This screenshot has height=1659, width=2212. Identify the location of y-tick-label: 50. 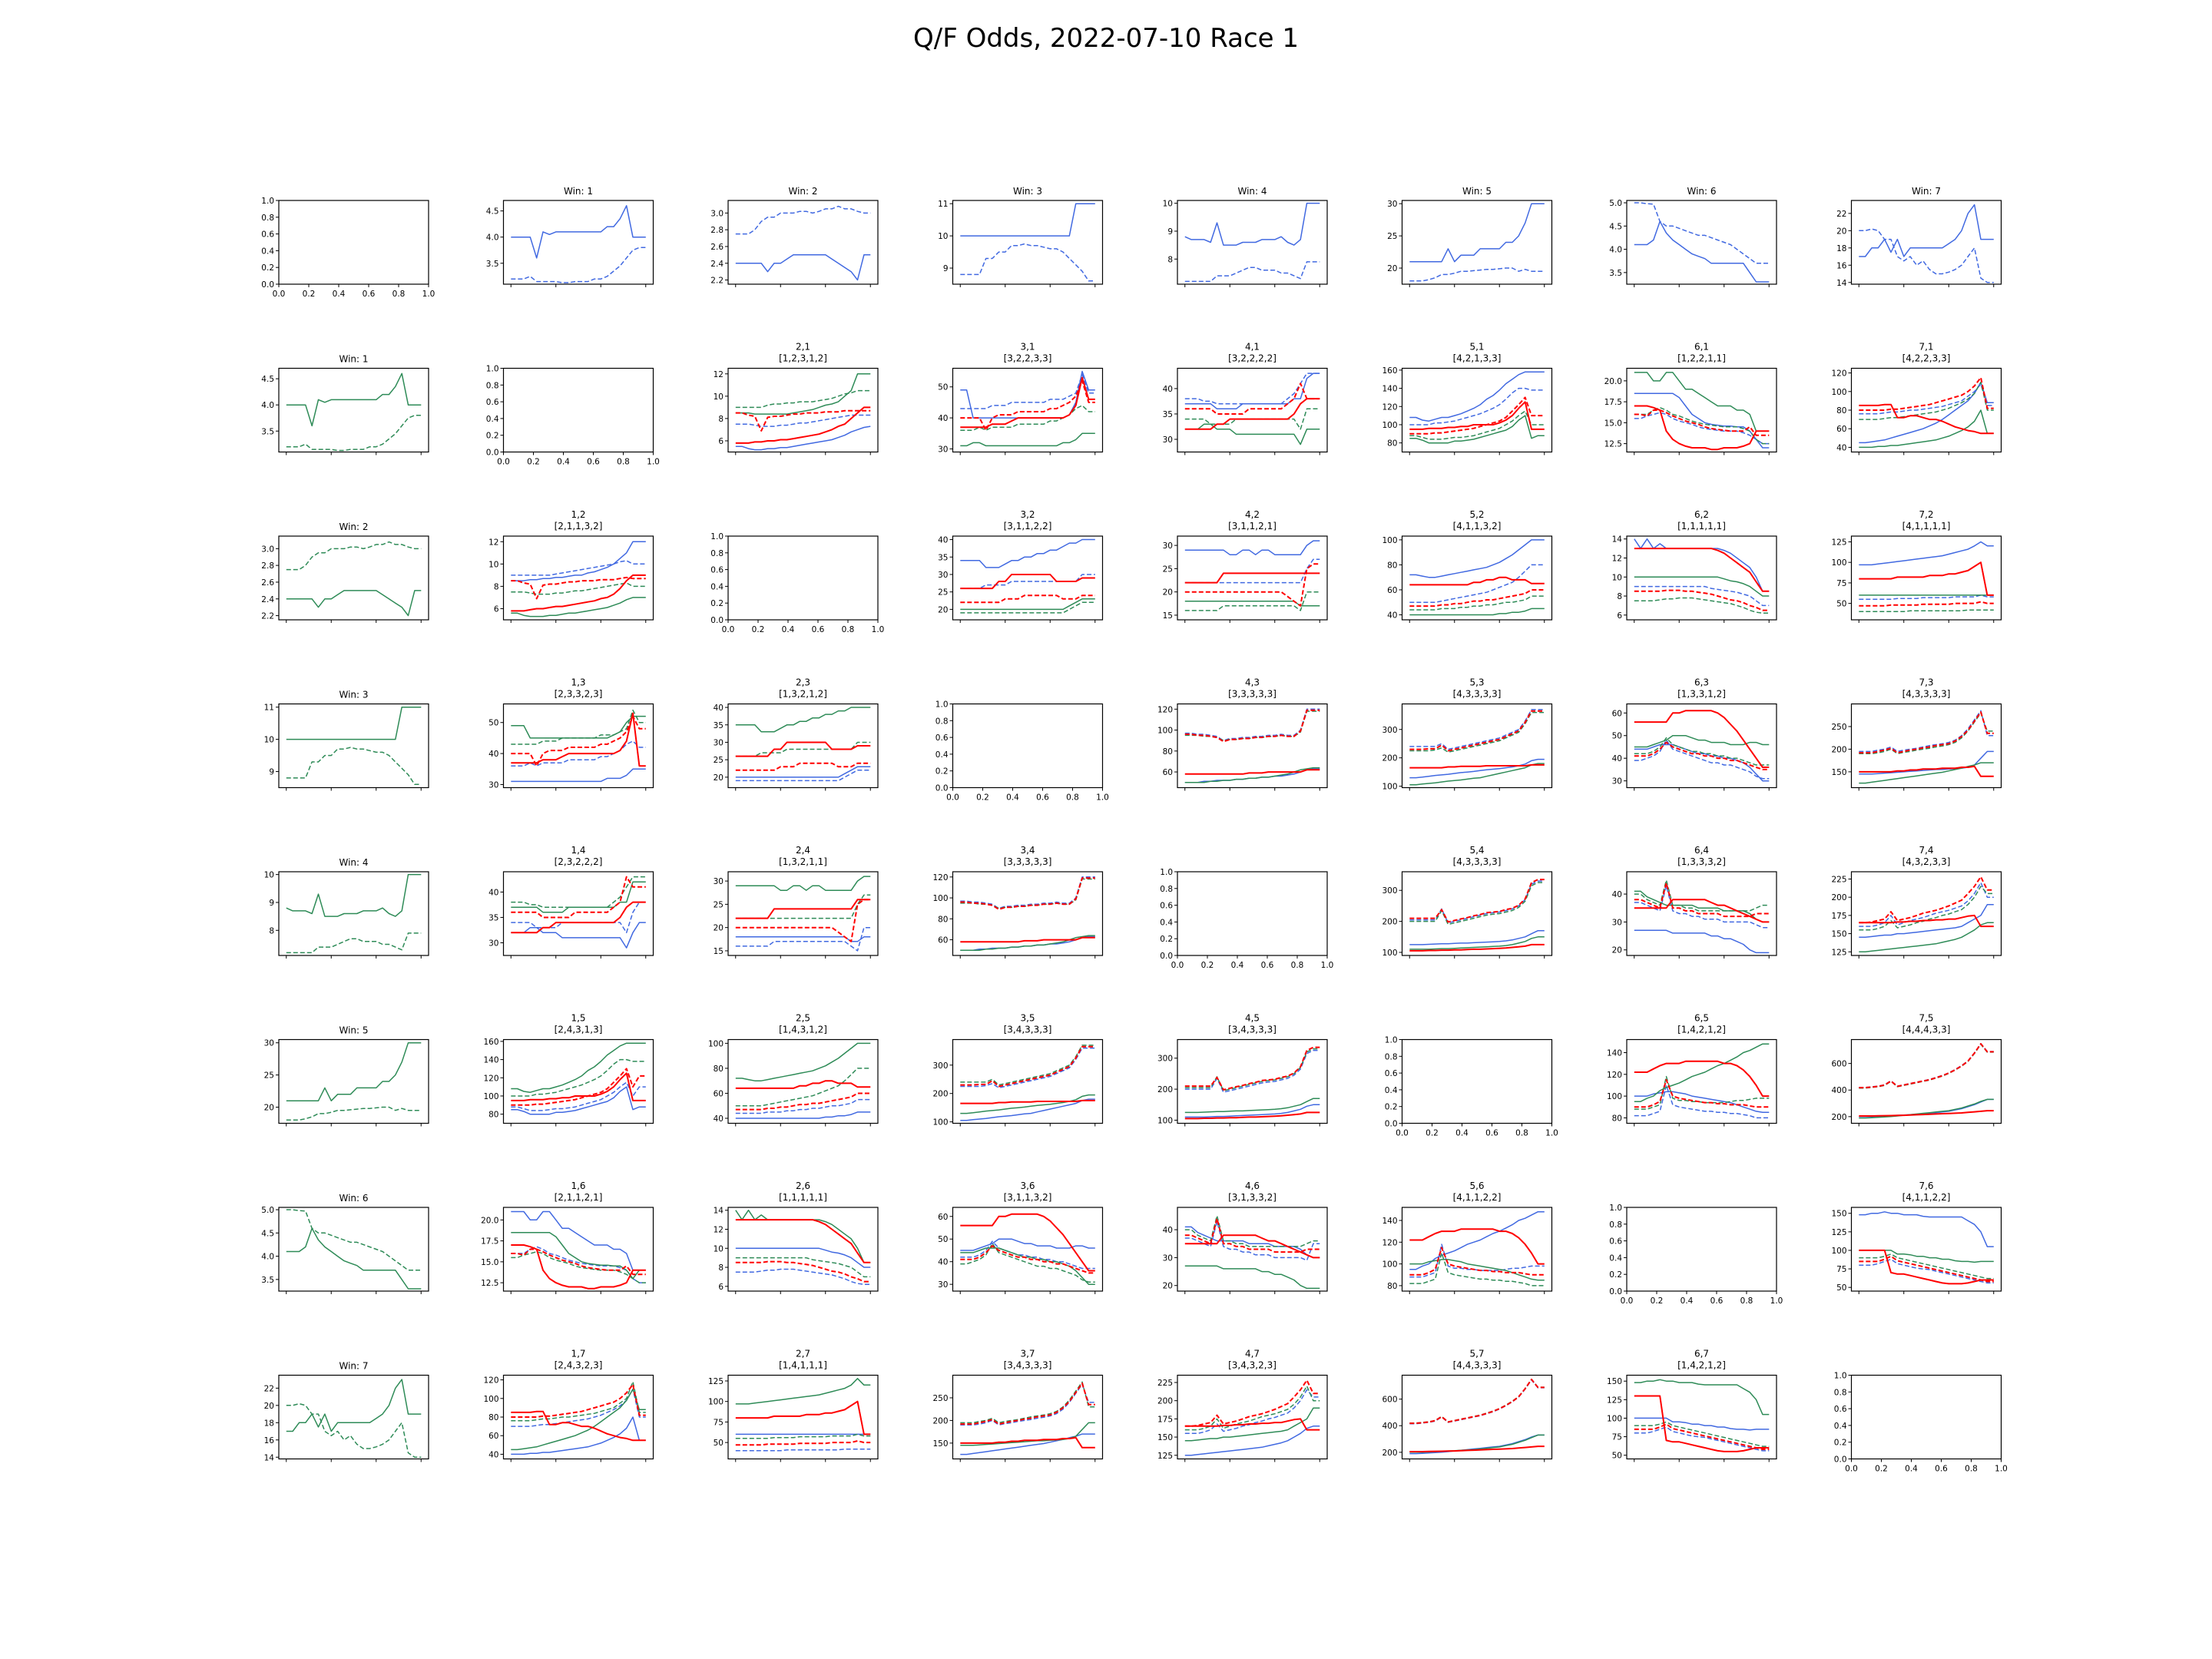
(943, 388).